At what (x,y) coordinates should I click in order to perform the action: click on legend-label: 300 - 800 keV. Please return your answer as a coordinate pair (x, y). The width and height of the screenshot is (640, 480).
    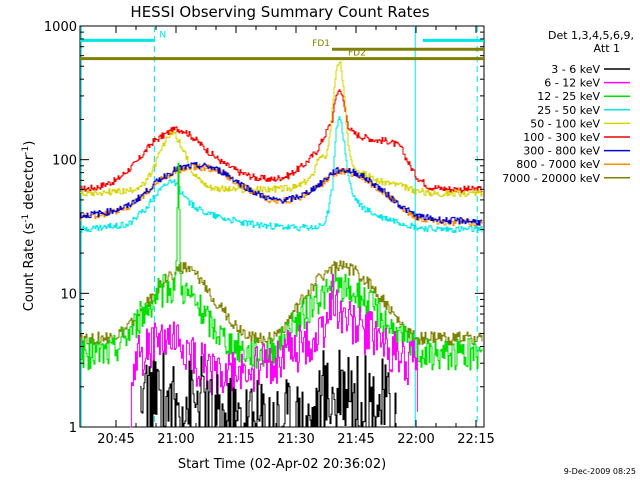
    Looking at the image, I should click on (561, 151).